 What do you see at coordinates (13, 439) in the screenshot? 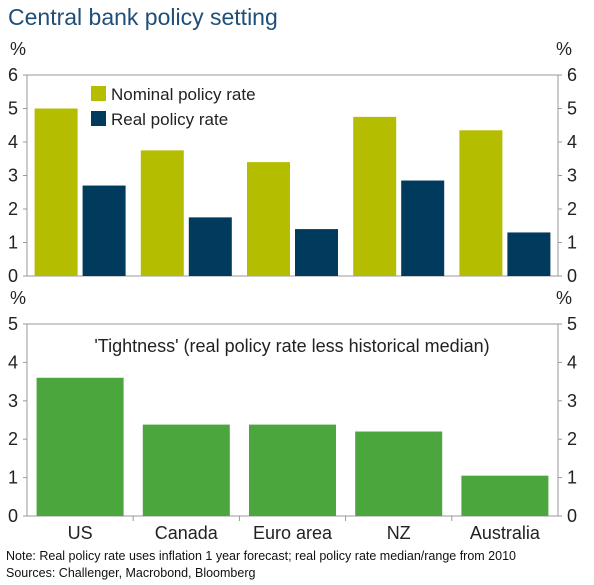
I see `bottom-chart-ytick-label-left: 2` at bounding box center [13, 439].